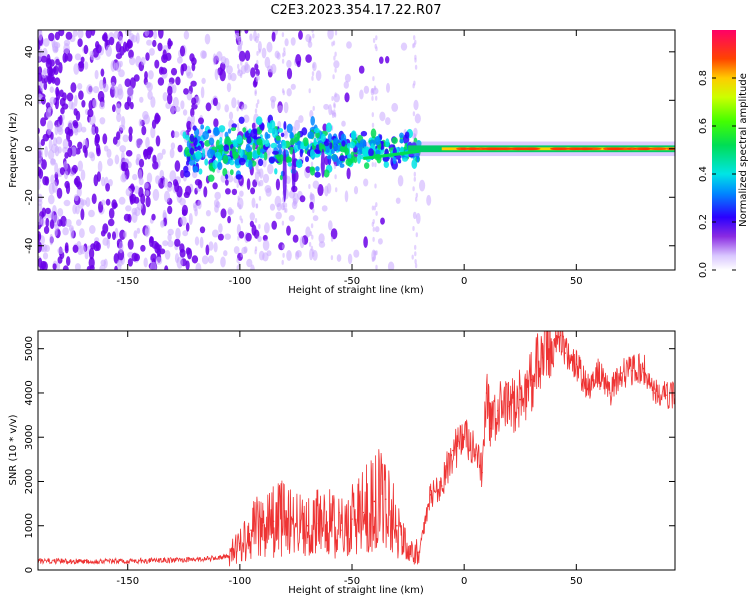 This screenshot has height=600, width=750. Describe the element at coordinates (29, 246) in the screenshot. I see `spectrogram-ytick-label: -40` at that location.